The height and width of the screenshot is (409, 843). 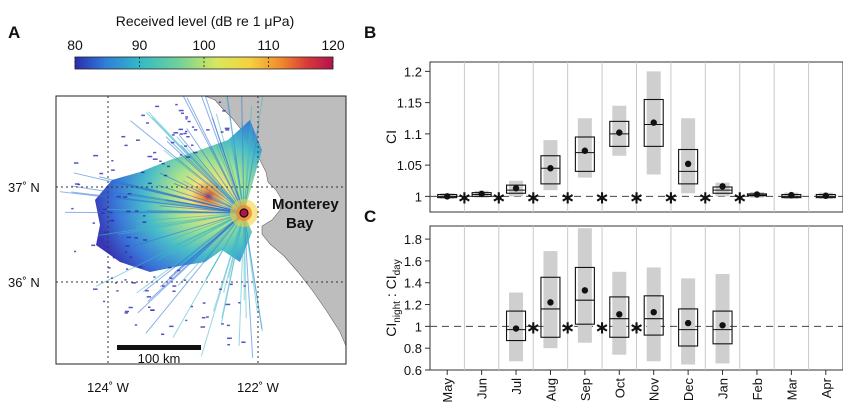 I want to click on y-tick-label: 1.6, so click(x=413, y=261).